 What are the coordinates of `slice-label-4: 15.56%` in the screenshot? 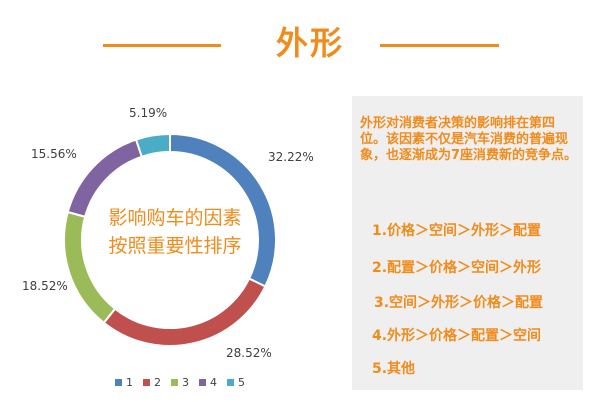 It's located at (54, 154).